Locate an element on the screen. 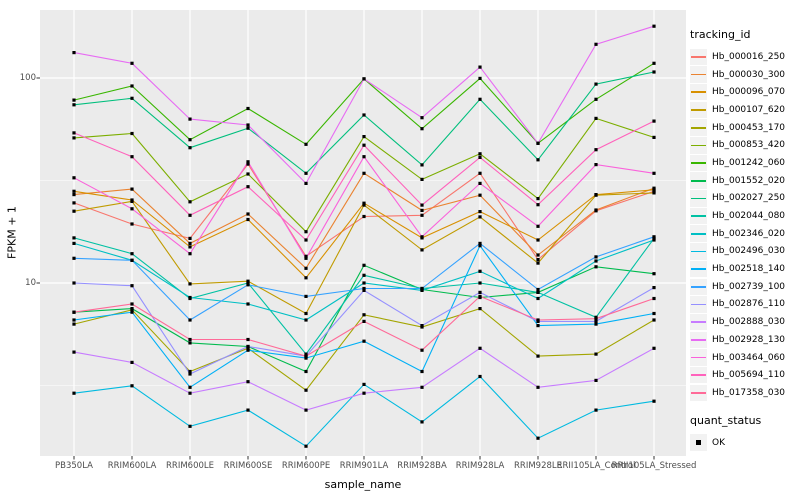 This screenshot has width=800, height=500. legend-label: Hb_005694_110 is located at coordinates (749, 375).